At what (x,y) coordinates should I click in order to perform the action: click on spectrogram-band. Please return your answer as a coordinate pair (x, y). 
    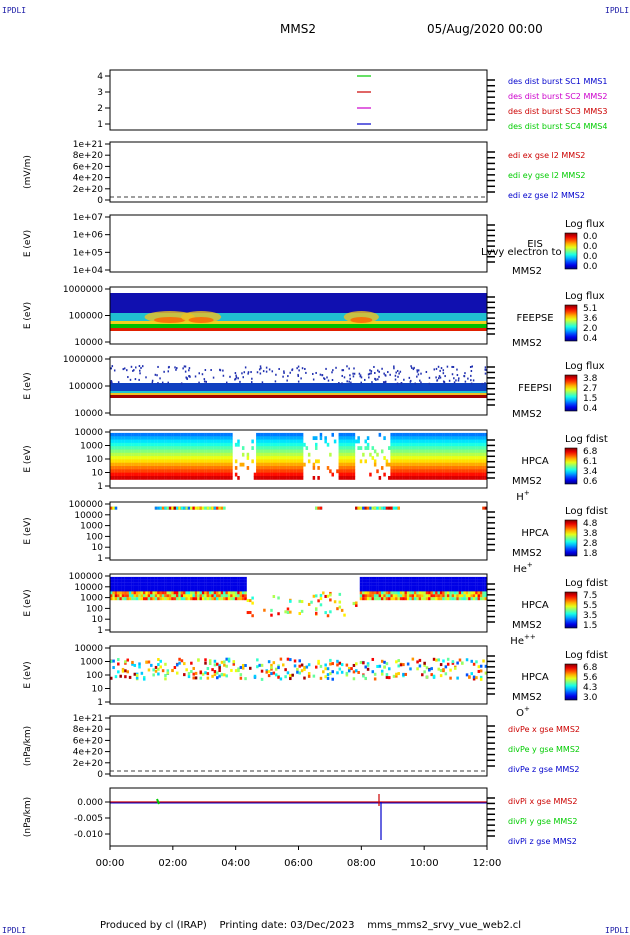
    Looking at the image, I should click on (298, 392).